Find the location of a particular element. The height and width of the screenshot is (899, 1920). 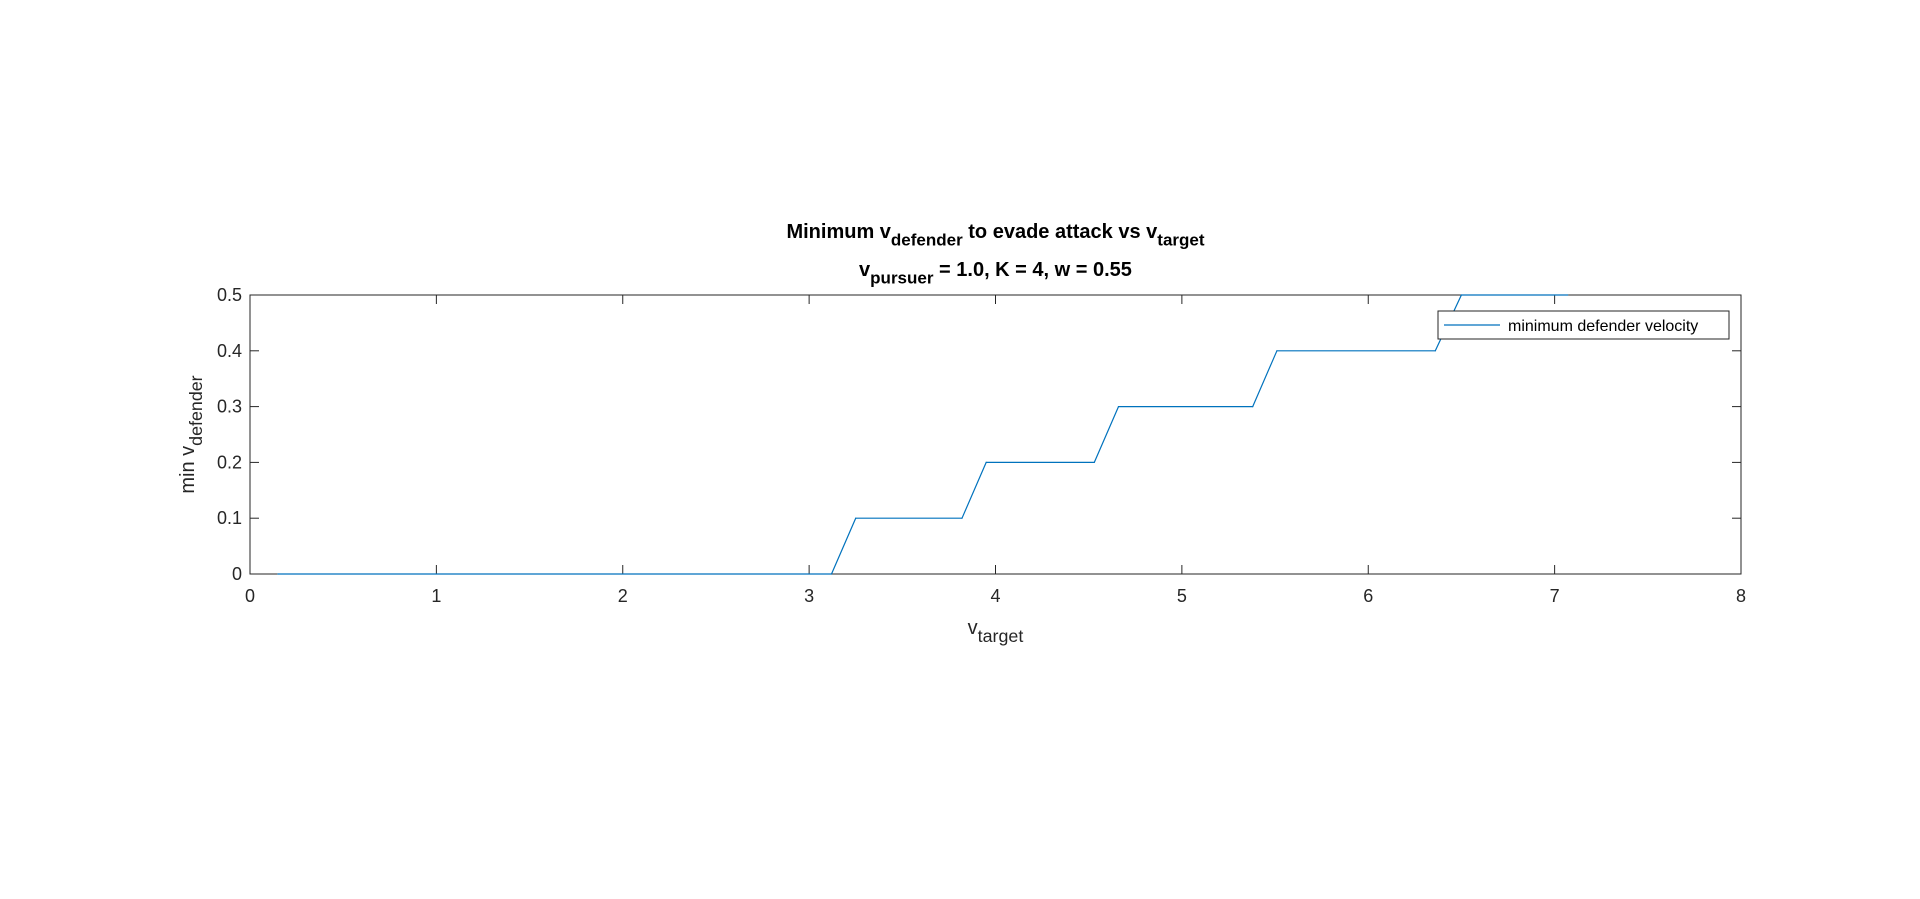

y-tick-label: 0.1 is located at coordinates (229, 518).